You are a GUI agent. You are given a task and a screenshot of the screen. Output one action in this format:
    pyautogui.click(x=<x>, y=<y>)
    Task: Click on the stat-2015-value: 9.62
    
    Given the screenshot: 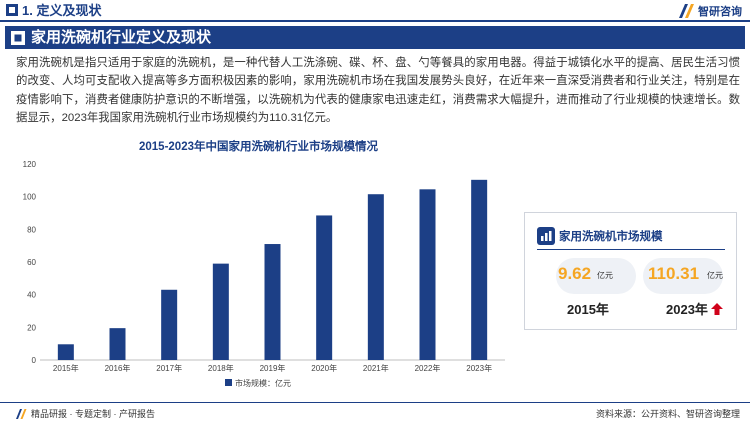 What is the action you would take?
    pyautogui.click(x=575, y=273)
    